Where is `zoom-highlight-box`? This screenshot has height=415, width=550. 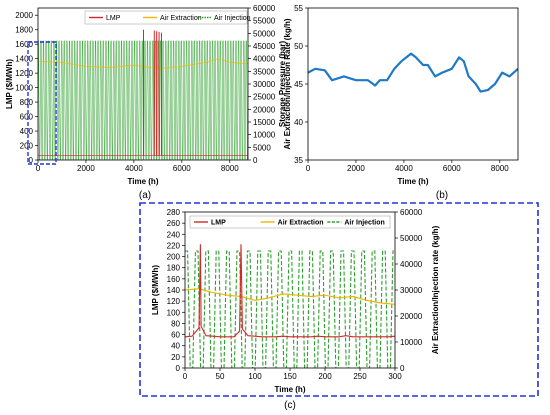 zoom-highlight-box is located at coordinates (42, 103).